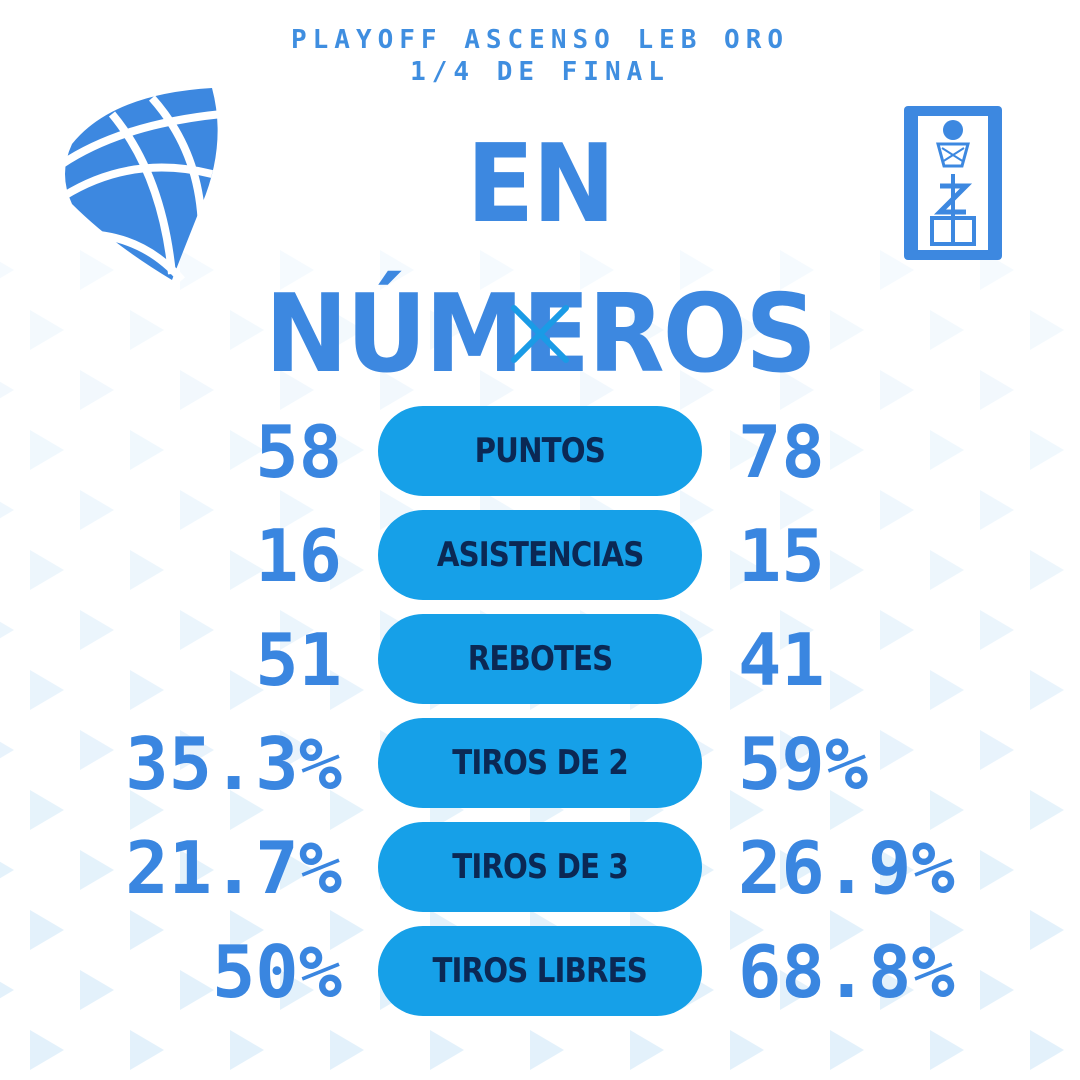 Image resolution: width=1080 pixels, height=1080 pixels. I want to click on stat-label-pill: REBOTES, so click(540, 659).